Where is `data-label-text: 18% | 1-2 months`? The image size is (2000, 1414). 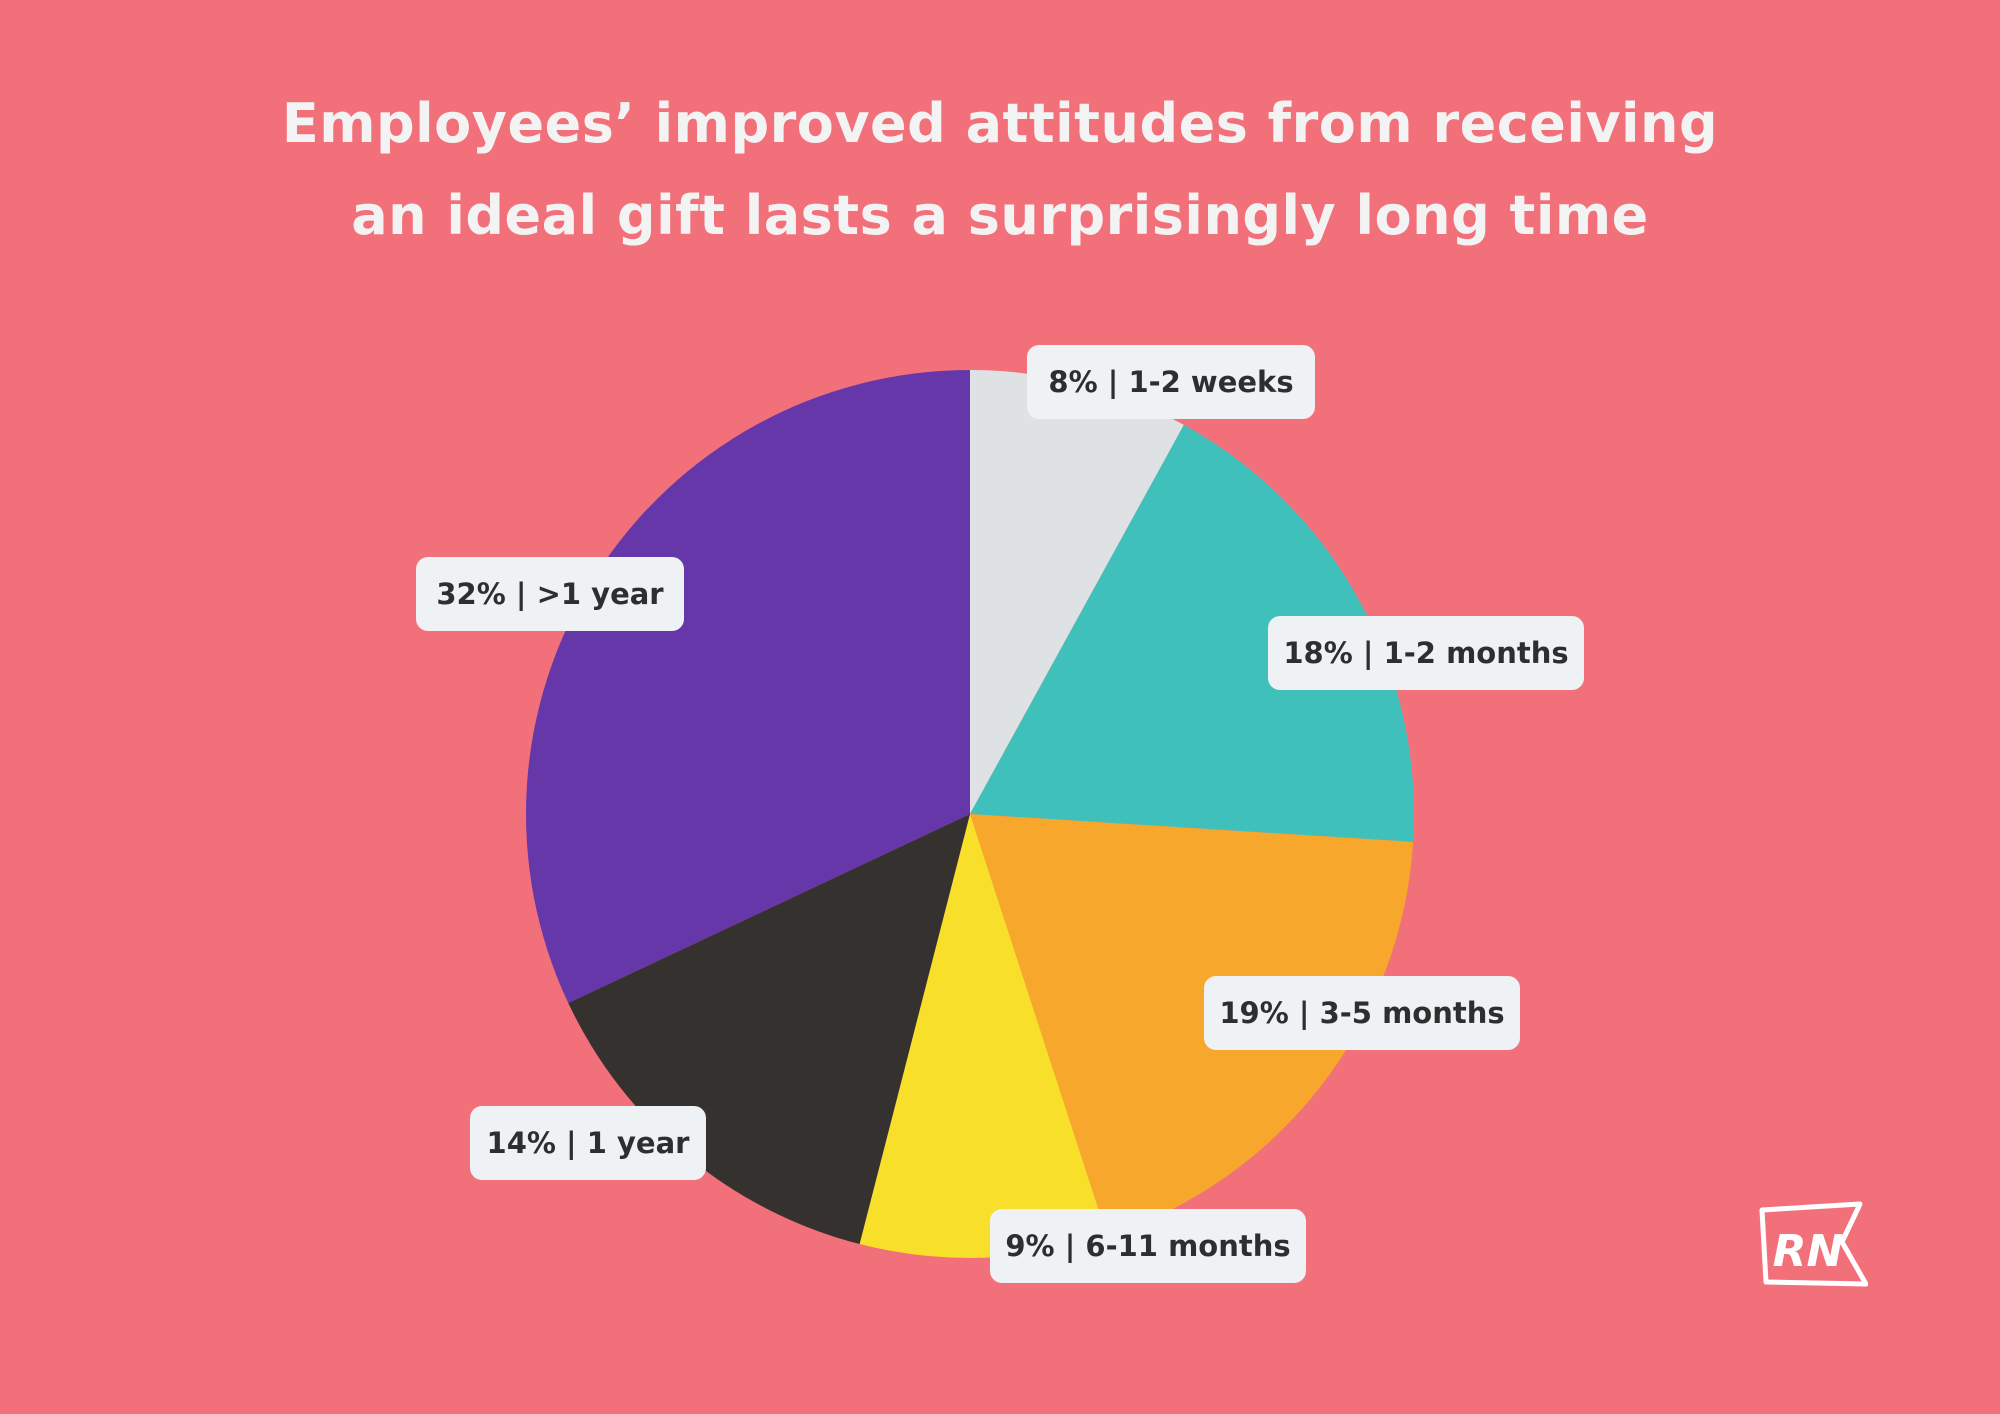 data-label-text: 18% | 1-2 months is located at coordinates (1425, 653).